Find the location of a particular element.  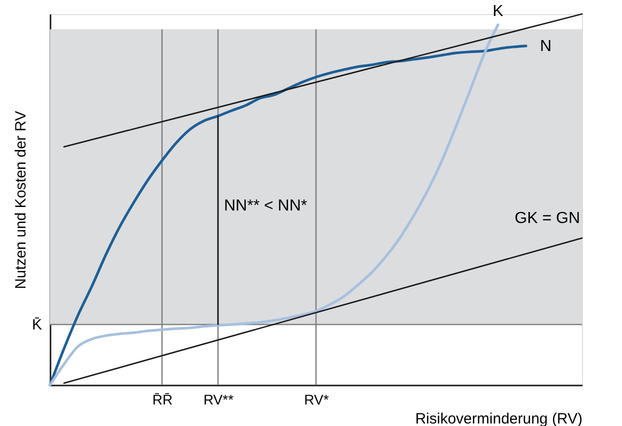

series-label: K is located at coordinates (498, 11).